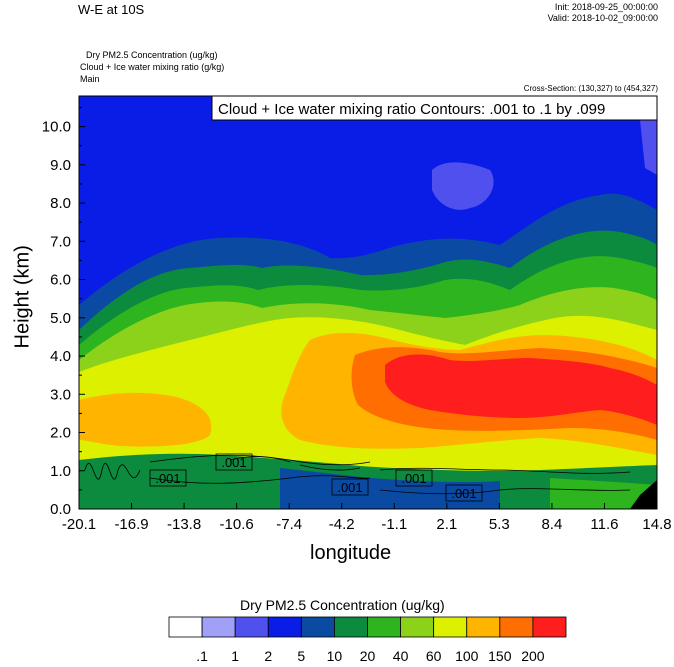 This screenshot has width=674, height=667. What do you see at coordinates (289, 524) in the screenshot?
I see `x-tick-label: -7.4` at bounding box center [289, 524].